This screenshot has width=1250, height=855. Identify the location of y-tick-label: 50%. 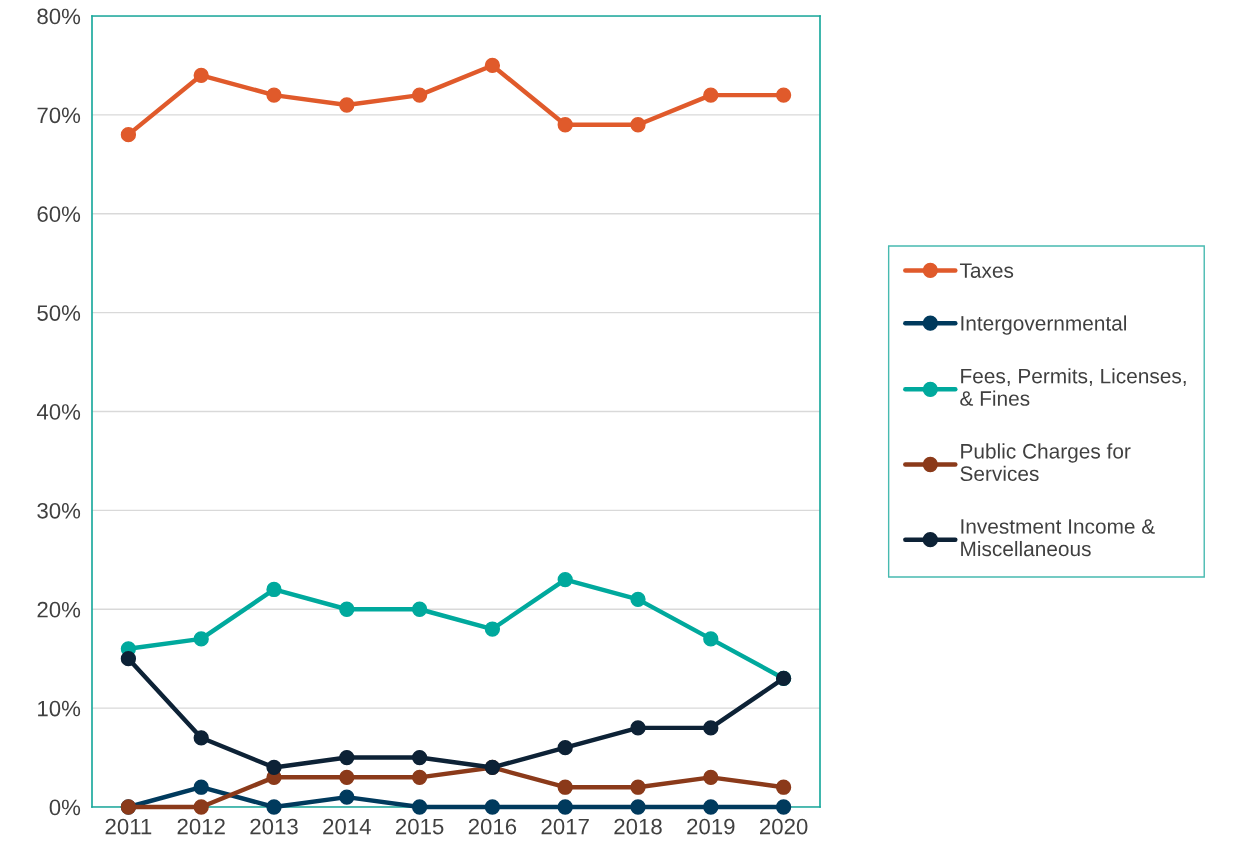
(59, 313).